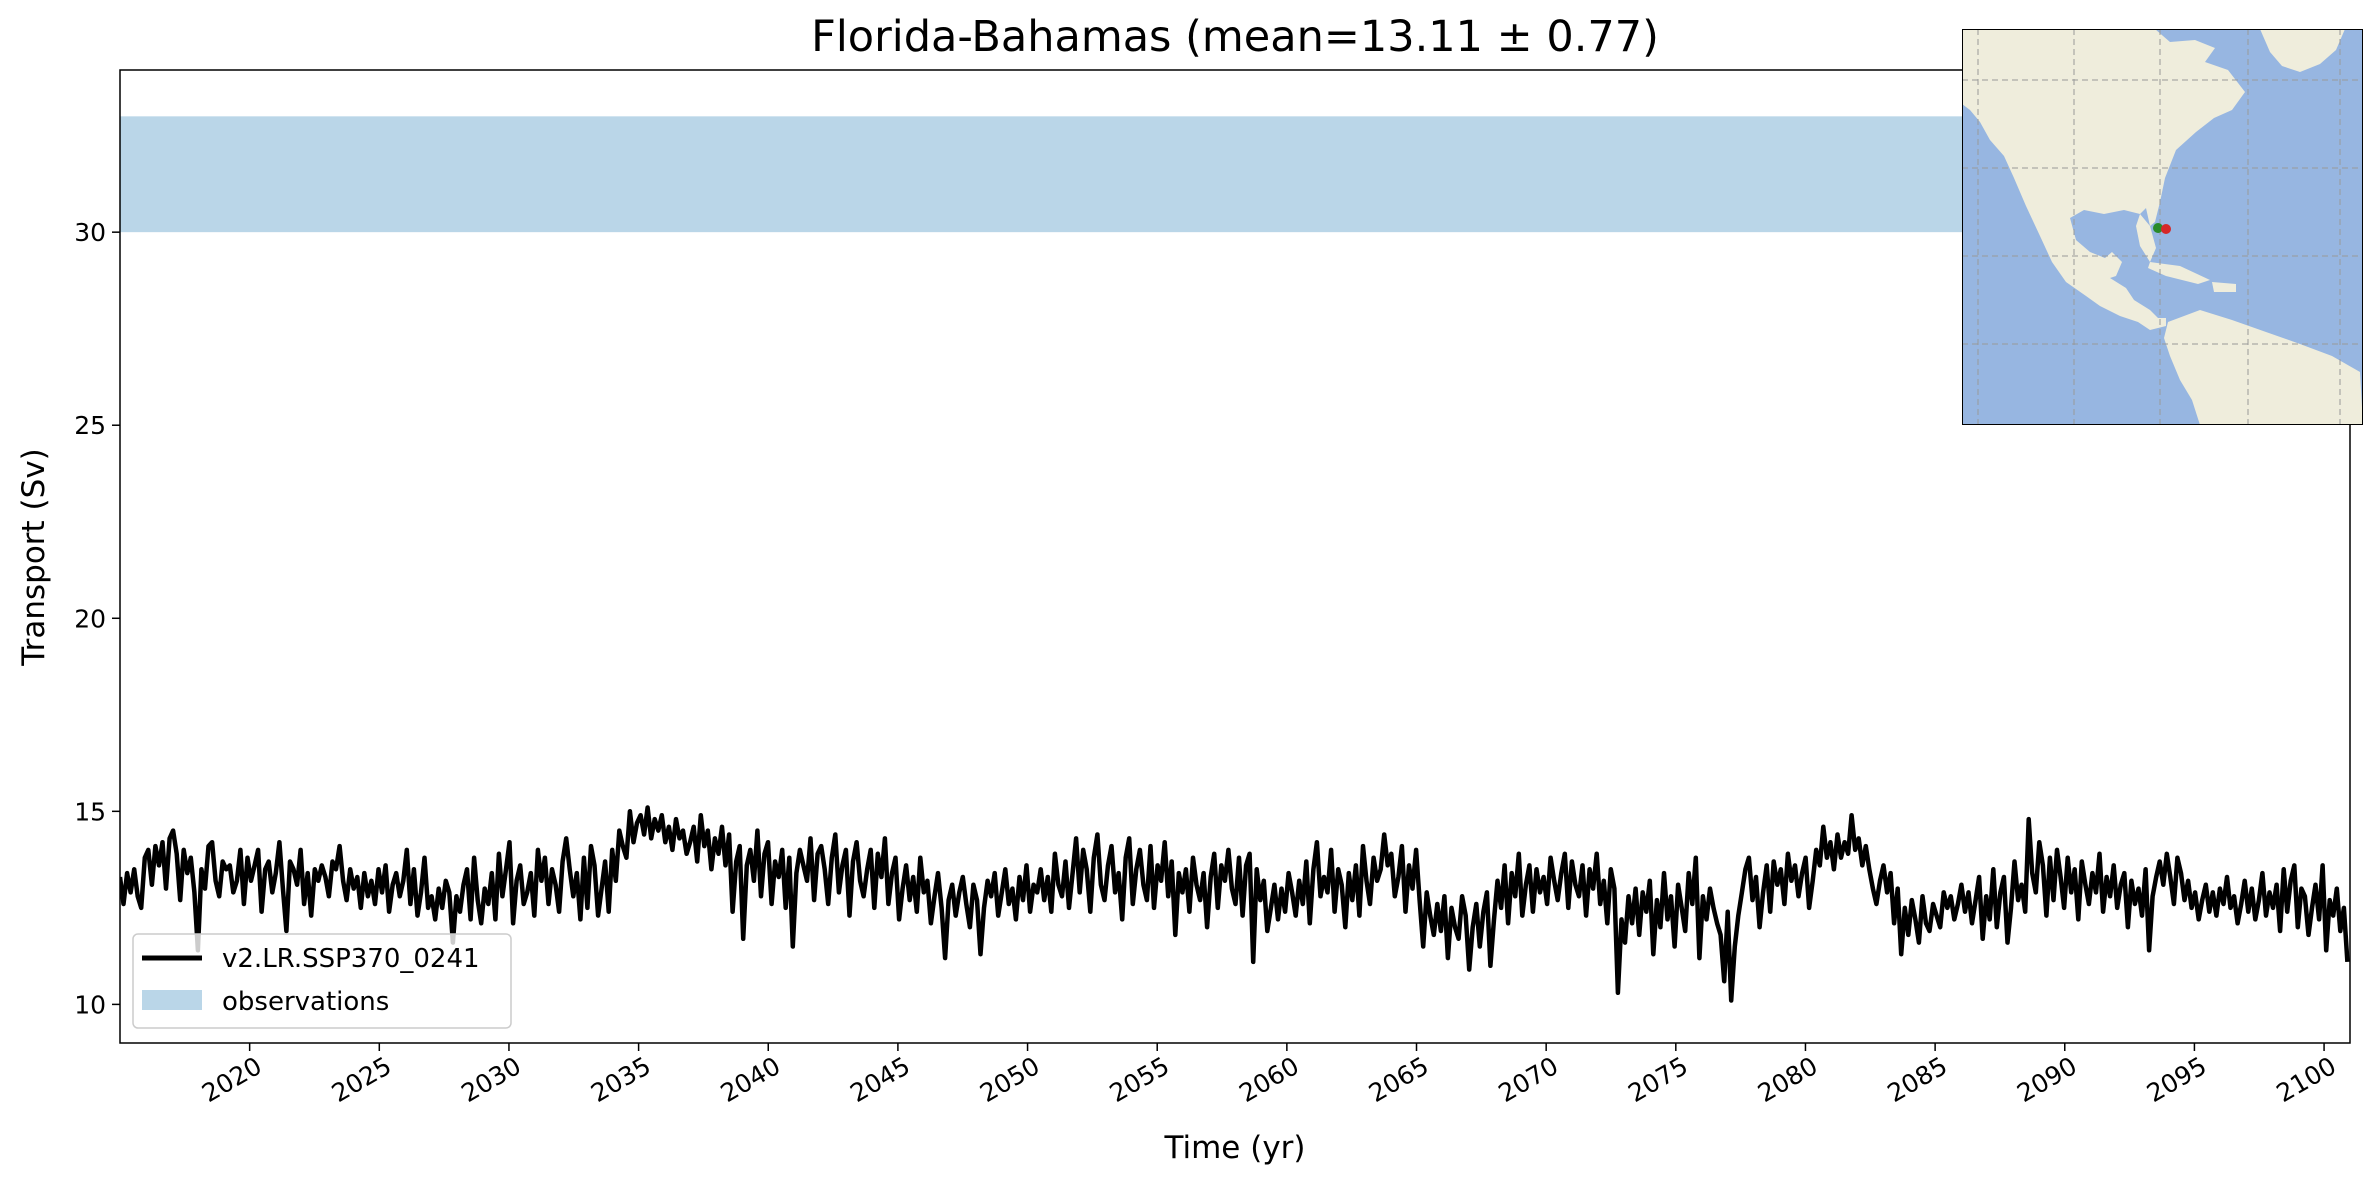  What do you see at coordinates (751, 1079) in the screenshot?
I see `x-tick-label: 2040` at bounding box center [751, 1079].